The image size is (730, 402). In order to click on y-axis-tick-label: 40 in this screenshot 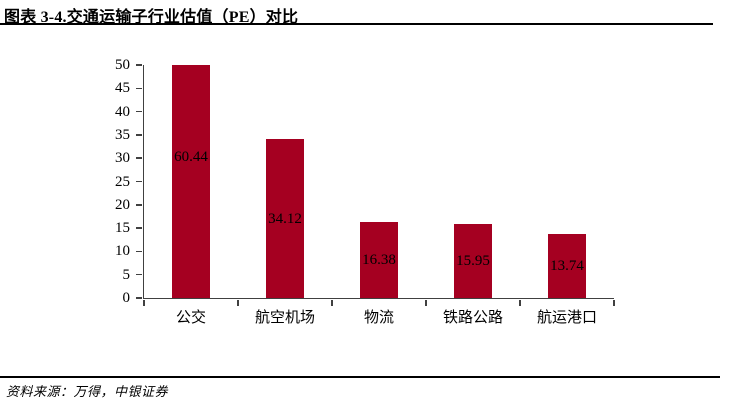, I will do `click(122, 111)`.